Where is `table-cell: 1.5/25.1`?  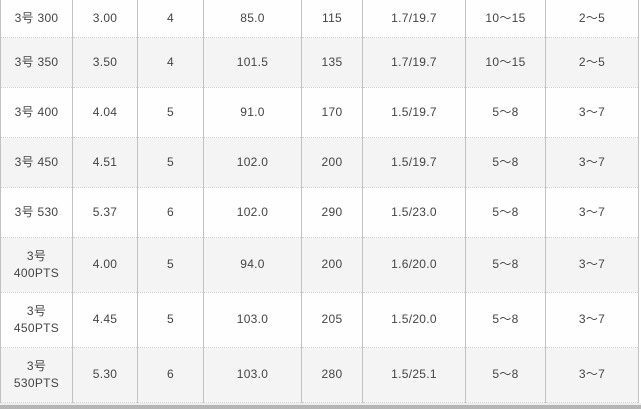
table-cell: 1.5/25.1 is located at coordinates (414, 375).